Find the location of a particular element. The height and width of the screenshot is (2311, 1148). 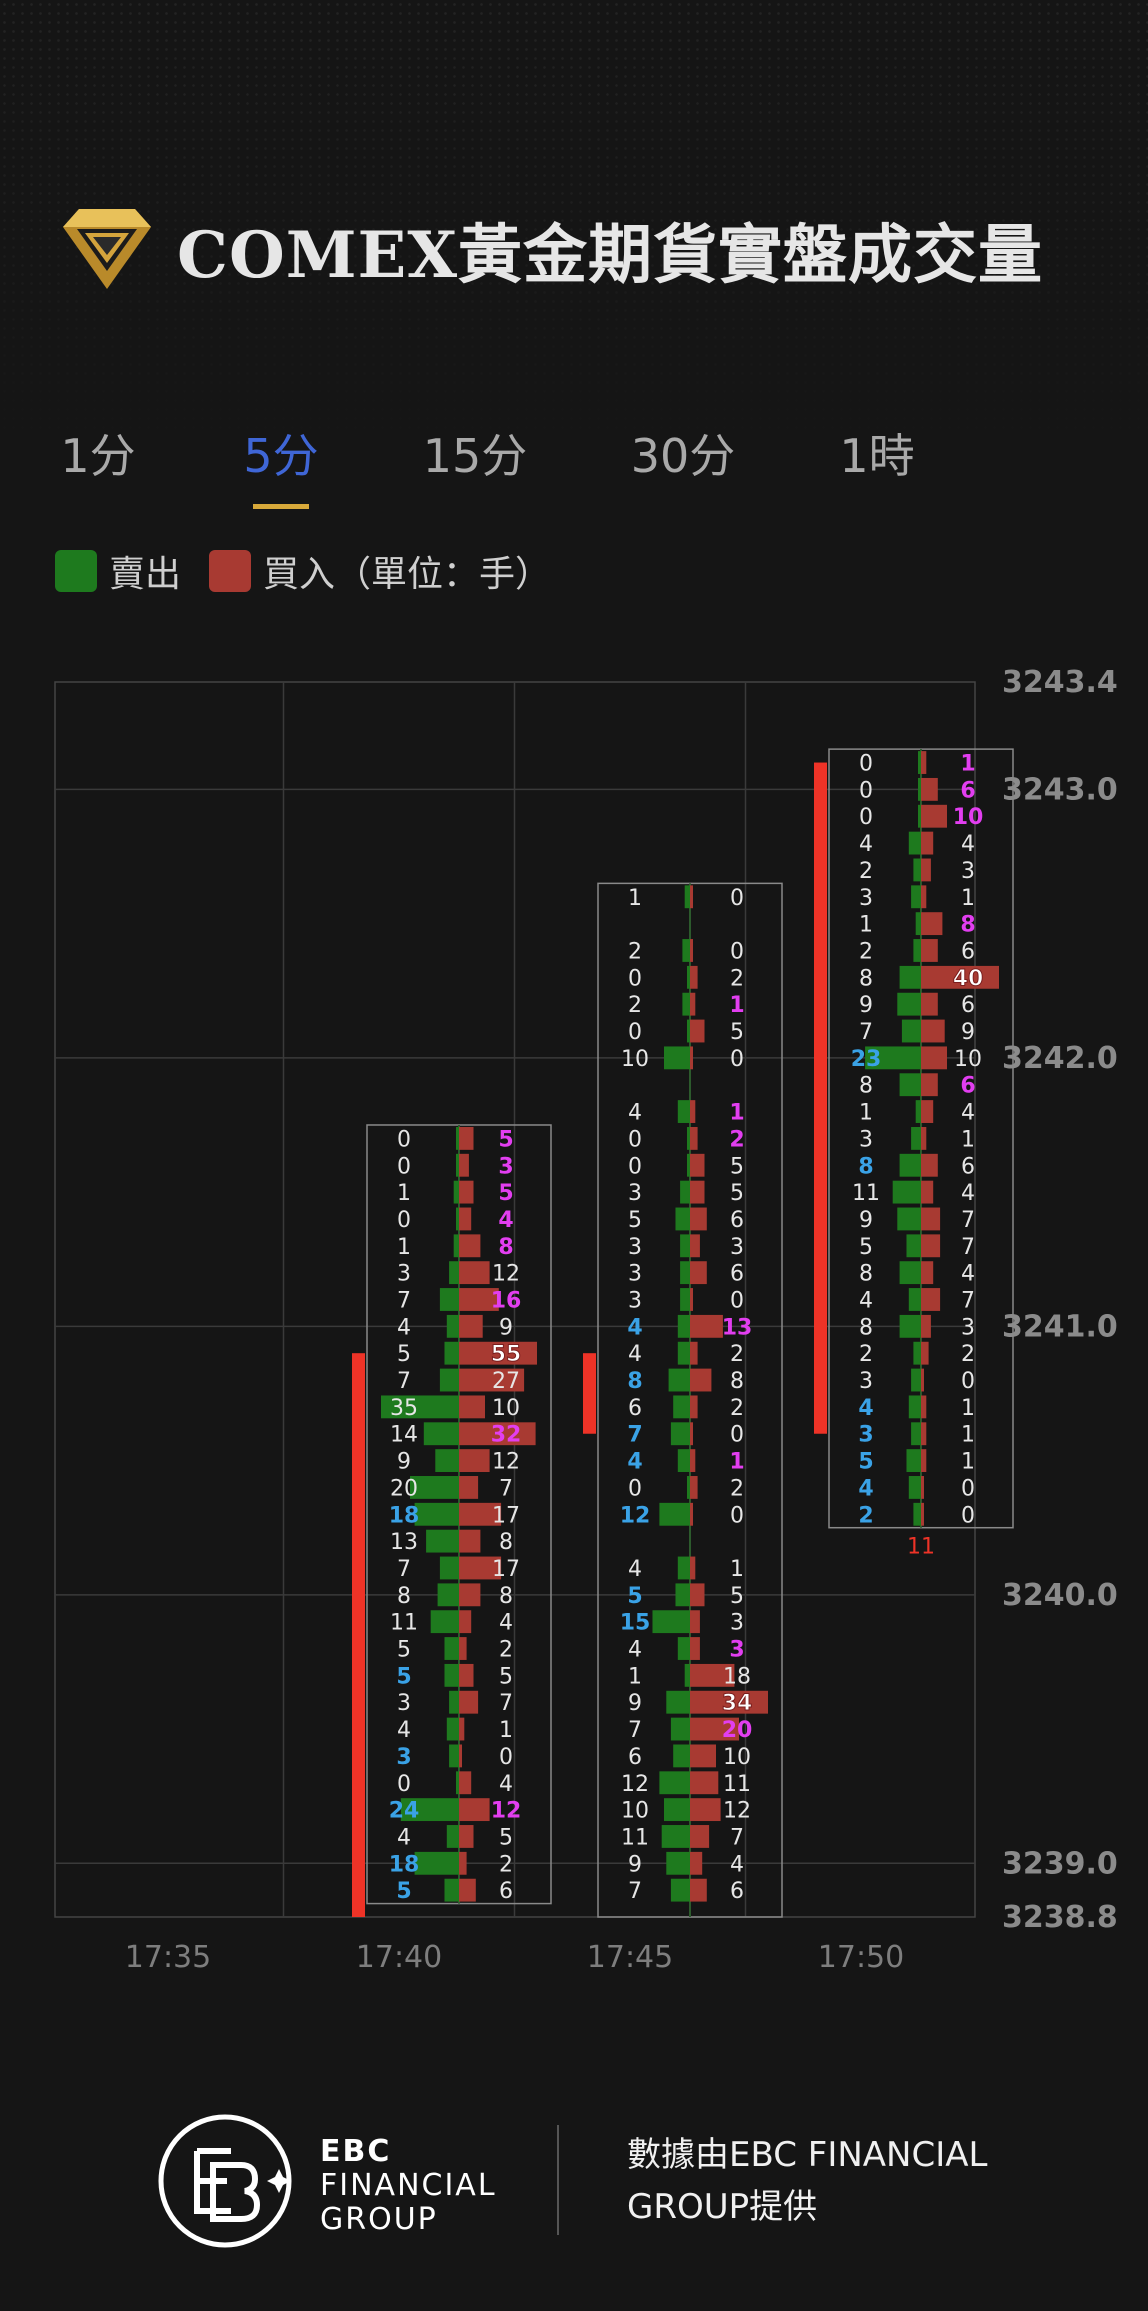

gold-diamond-icon is located at coordinates (107, 249).